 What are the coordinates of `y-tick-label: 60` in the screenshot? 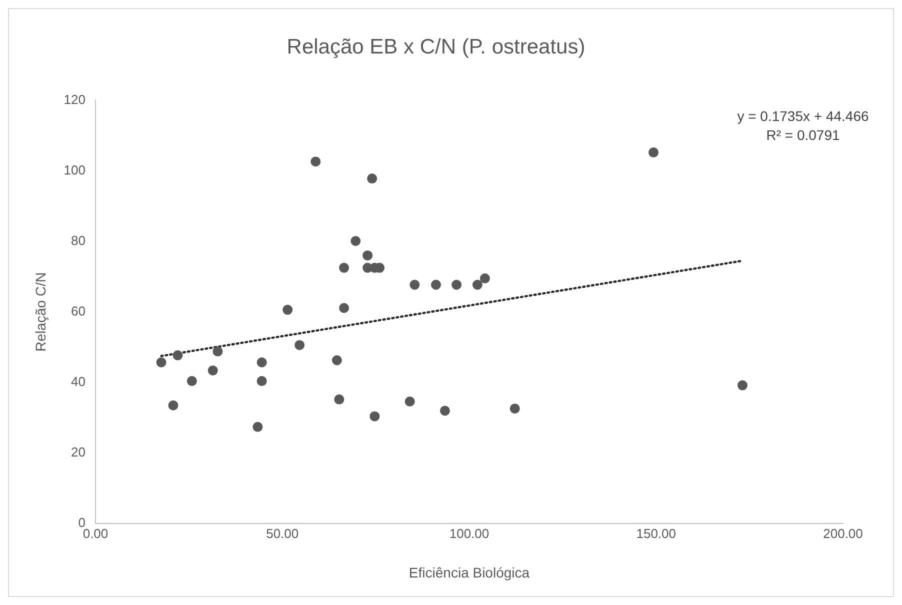 It's located at (78, 310).